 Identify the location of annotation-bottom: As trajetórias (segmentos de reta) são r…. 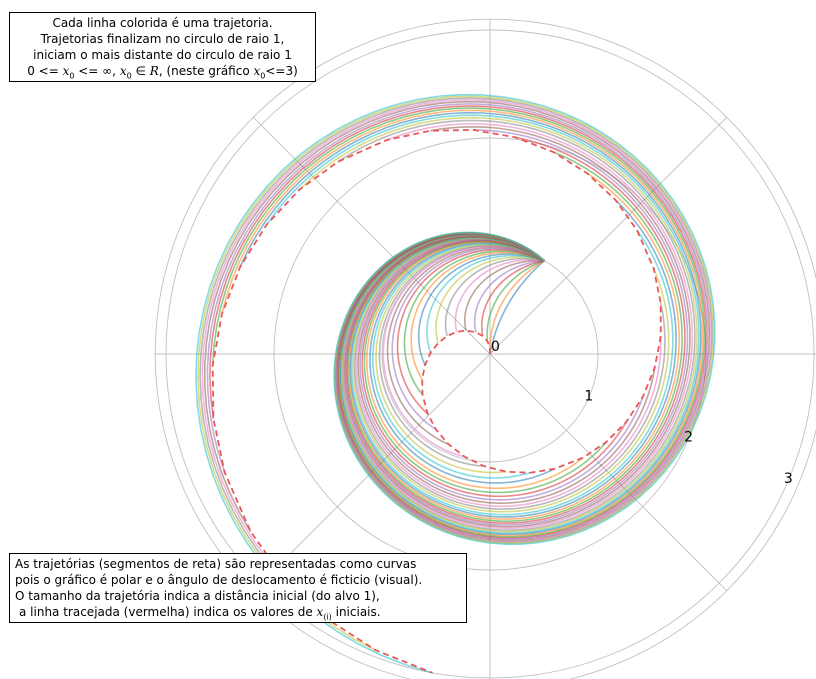
(238, 588).